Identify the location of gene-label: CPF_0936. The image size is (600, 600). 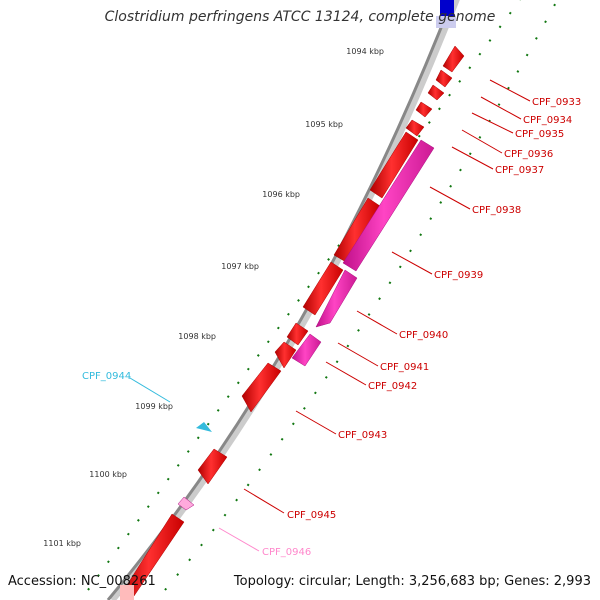
(528, 154).